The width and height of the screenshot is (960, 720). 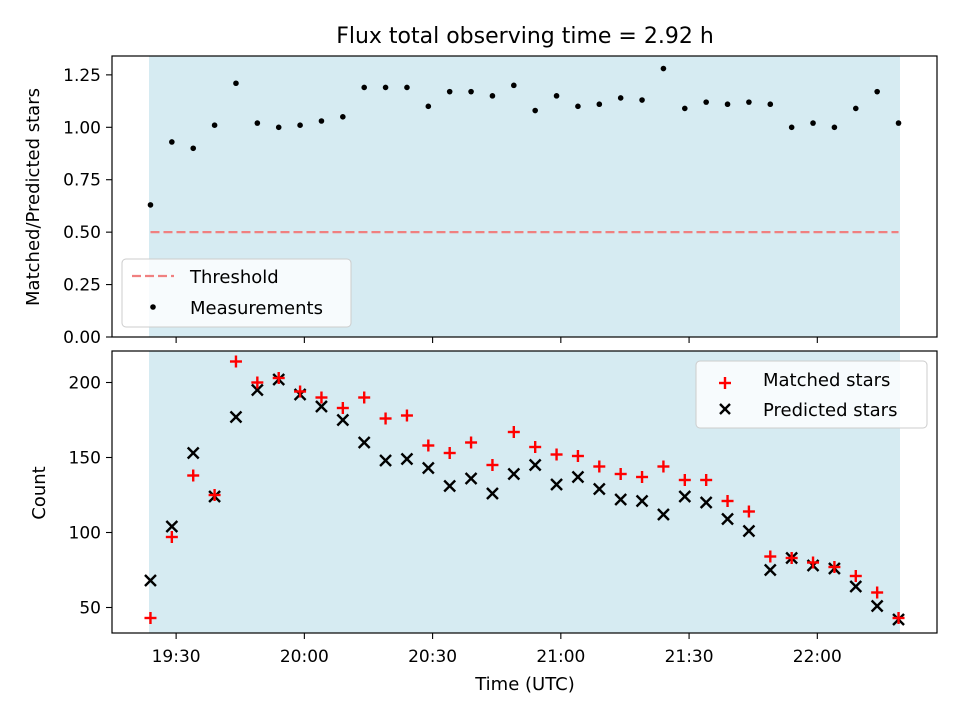 What do you see at coordinates (82, 338) in the screenshot?
I see `ratio-y-tick-label: 0.00` at bounding box center [82, 338].